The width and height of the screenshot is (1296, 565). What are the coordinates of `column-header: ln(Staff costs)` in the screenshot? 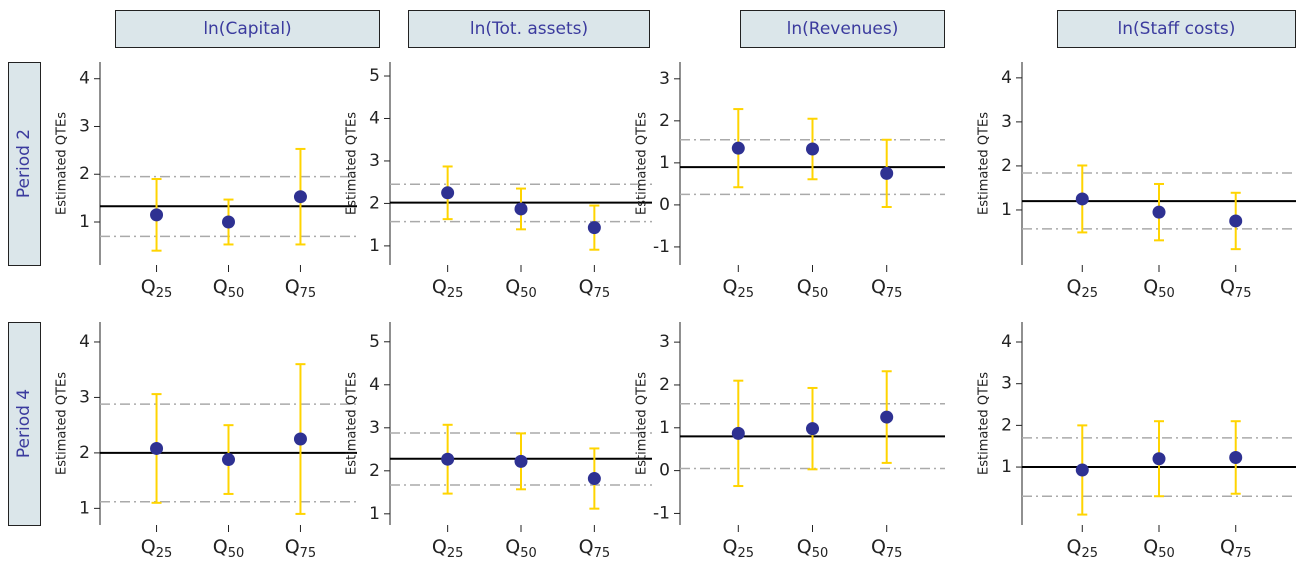 It's located at (1177, 29).